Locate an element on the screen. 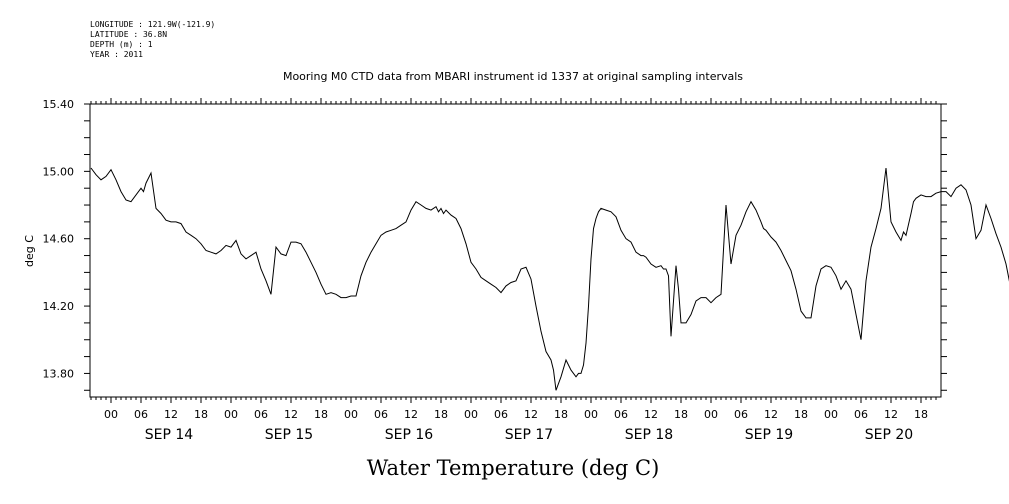  year-line: YEAR : 2011 is located at coordinates (116, 54).